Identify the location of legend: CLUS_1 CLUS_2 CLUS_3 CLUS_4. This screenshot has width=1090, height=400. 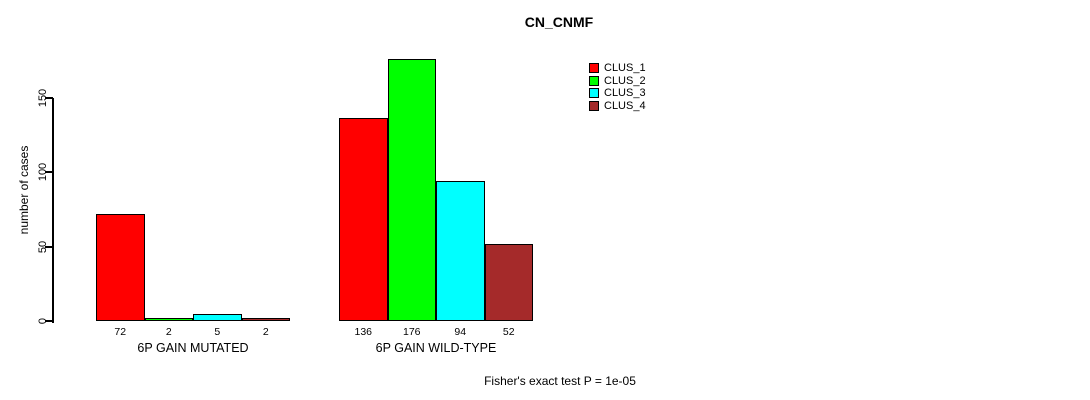
(617, 87).